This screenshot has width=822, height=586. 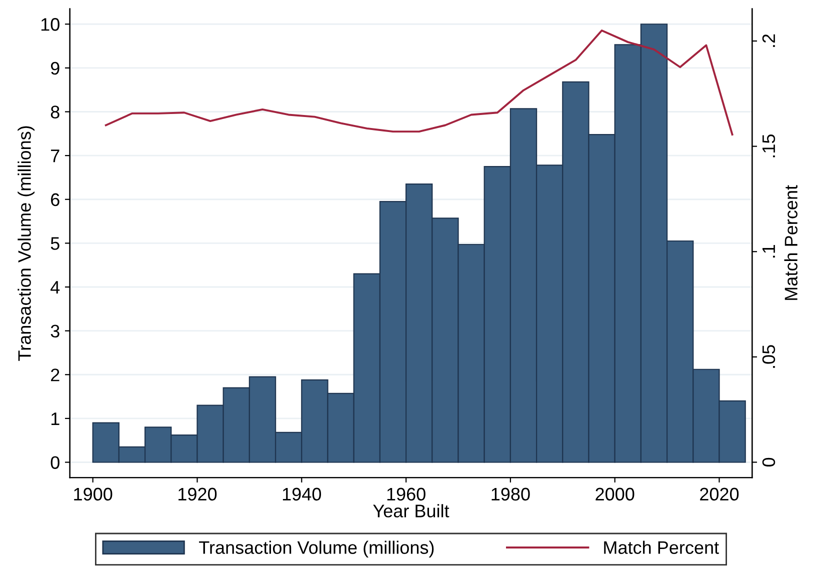 I want to click on y2-axis-title: Match Percent, so click(x=791, y=242).